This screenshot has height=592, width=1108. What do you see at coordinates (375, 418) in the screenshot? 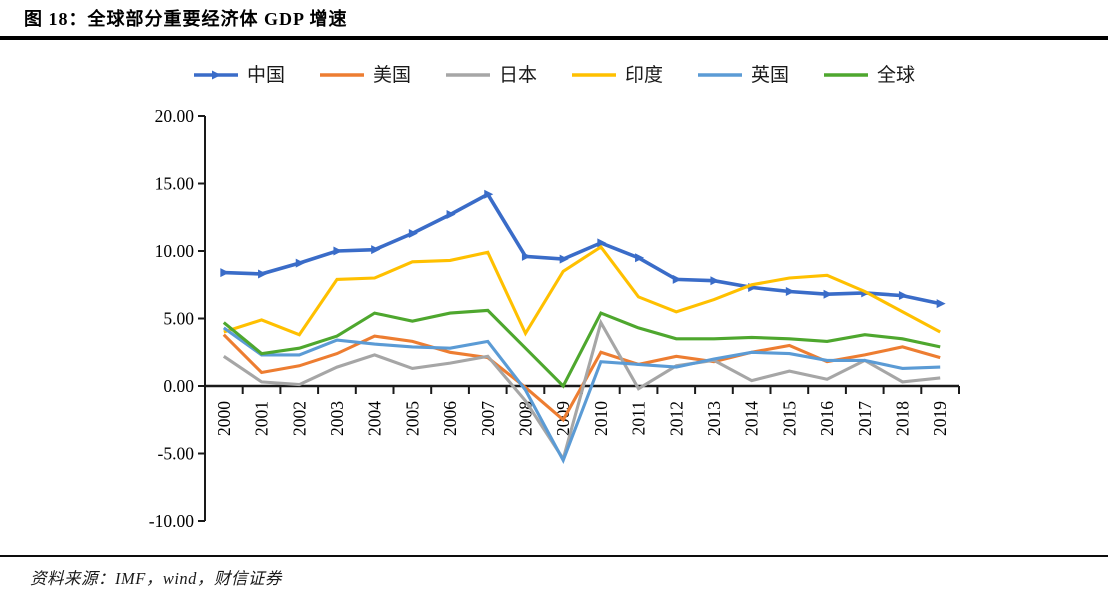
I see `x-tick-label: 2004` at bounding box center [375, 418].